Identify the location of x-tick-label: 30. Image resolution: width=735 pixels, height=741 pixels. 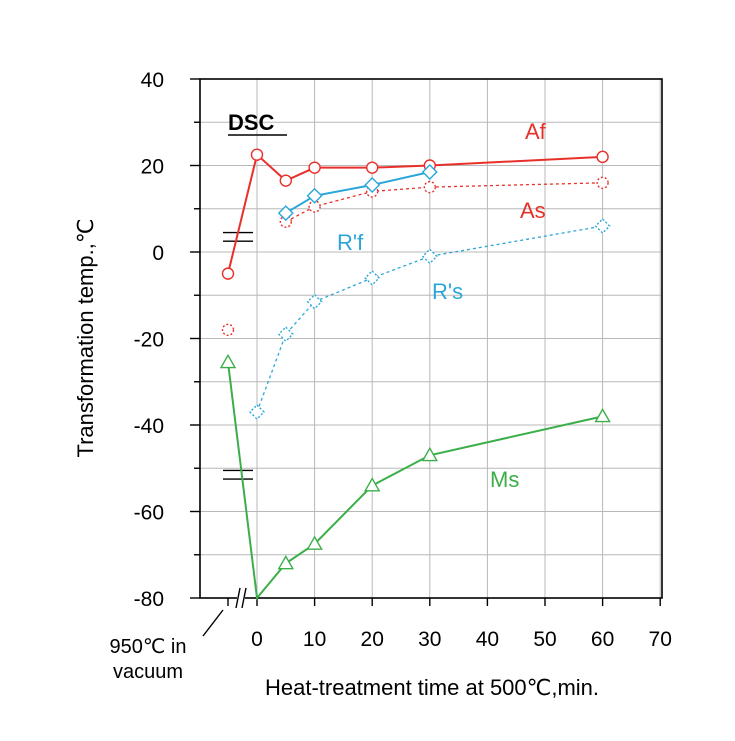
(429, 639).